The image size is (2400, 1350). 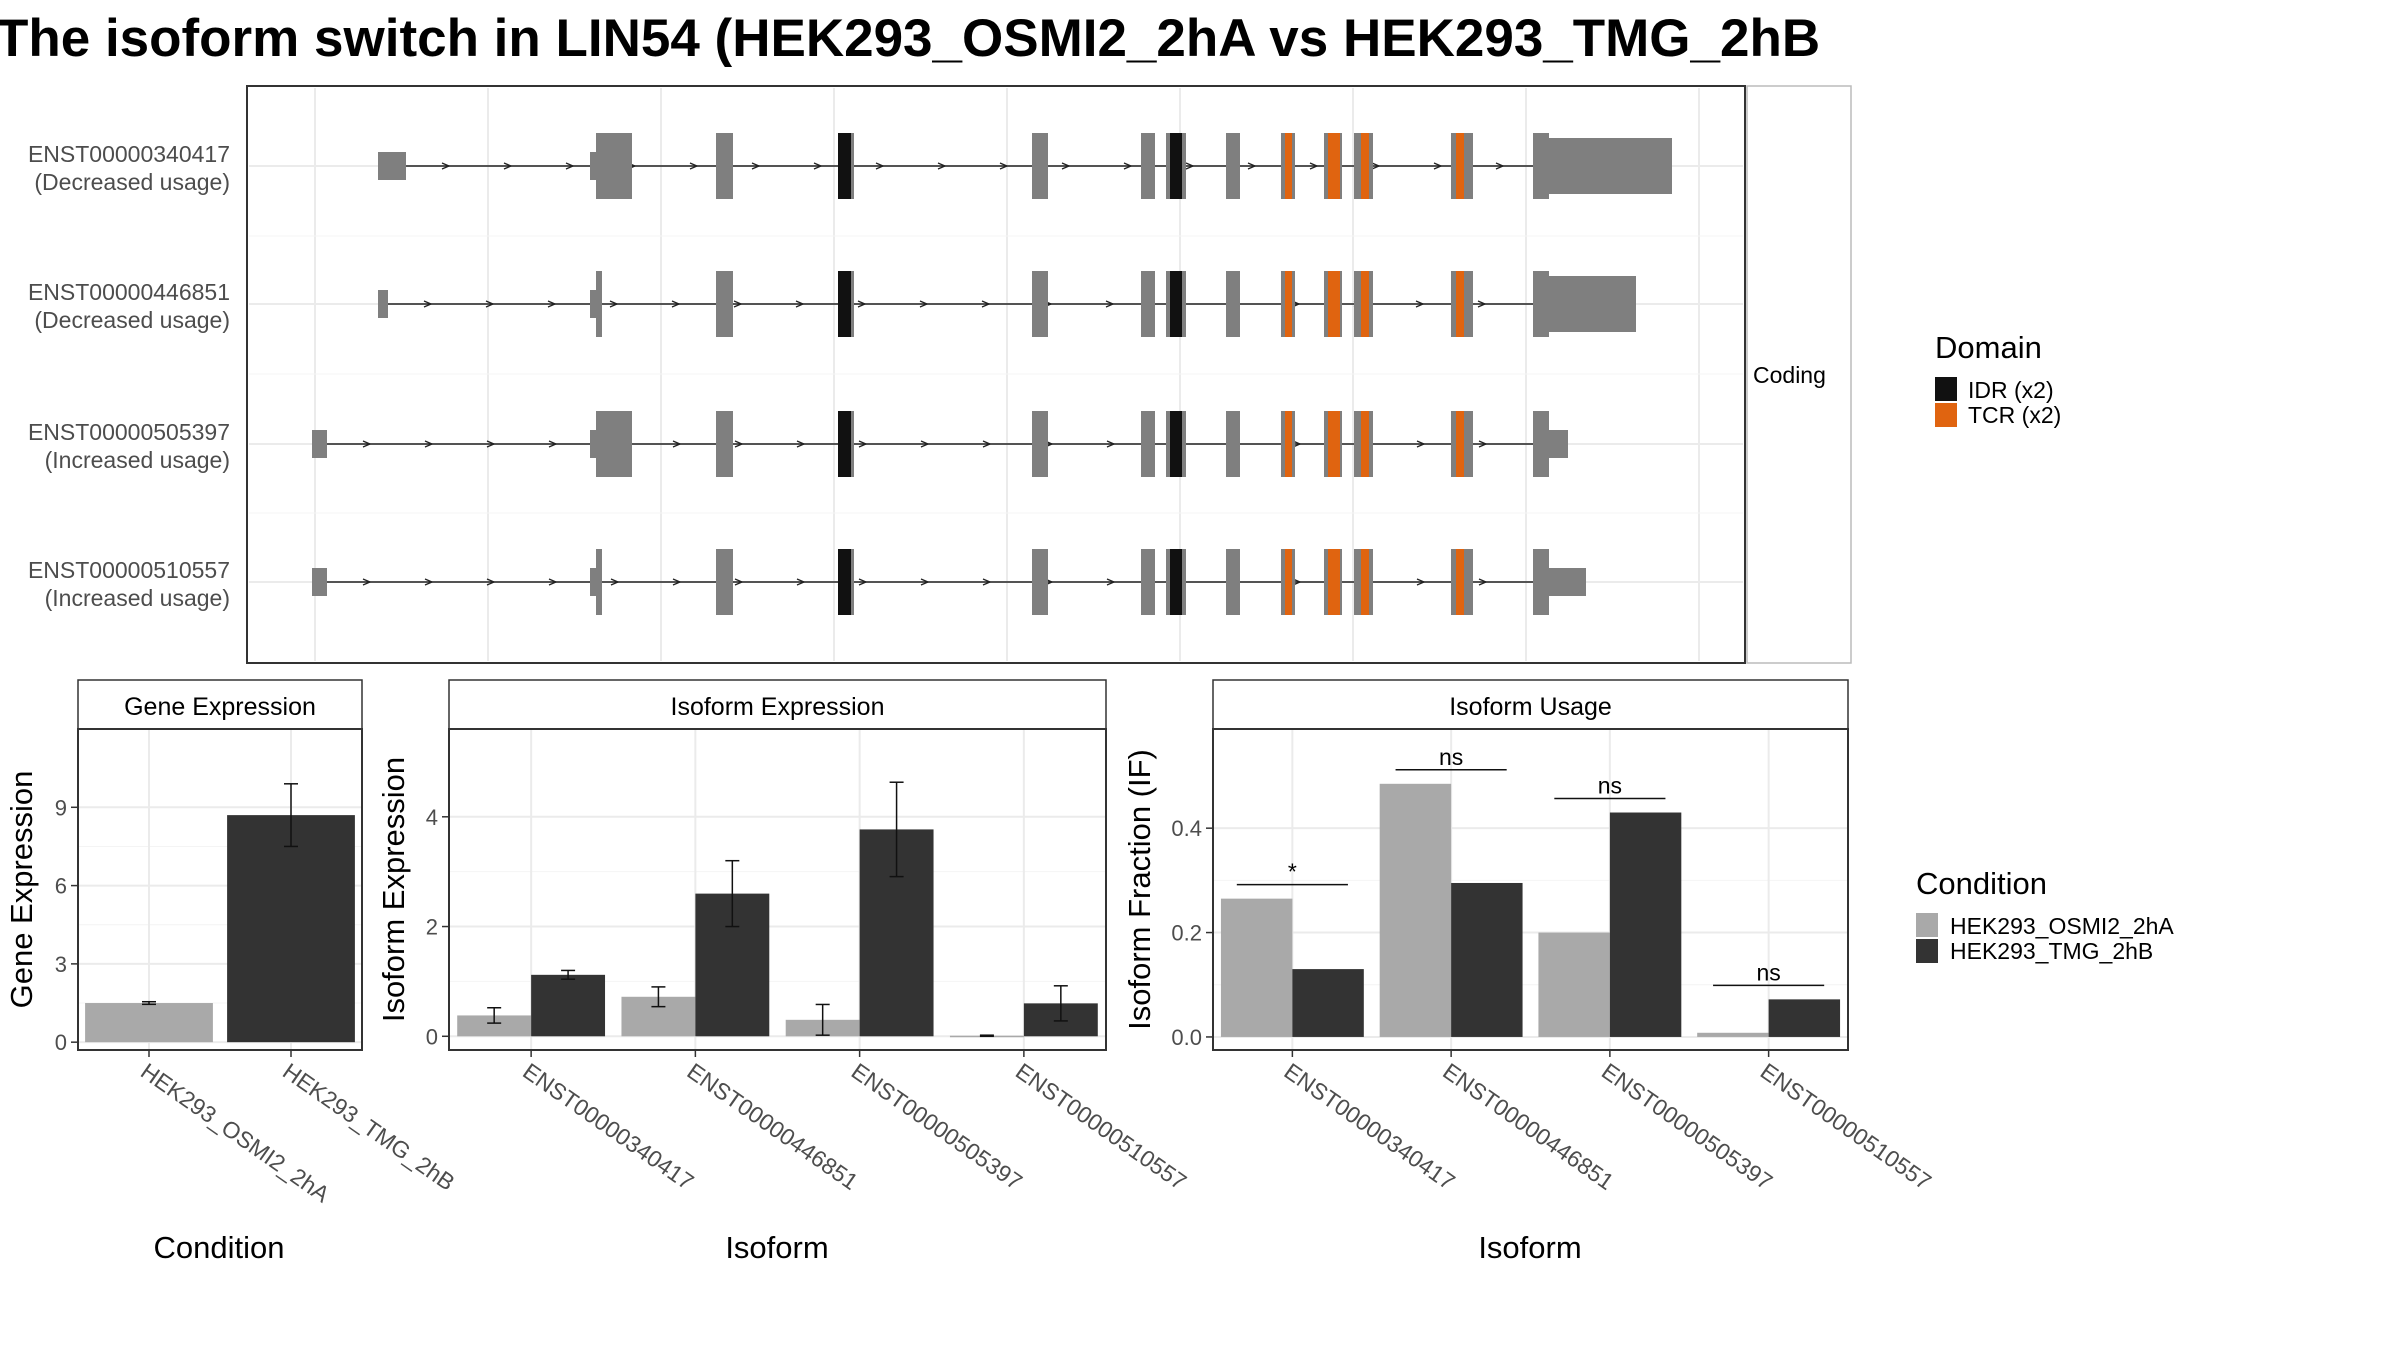 What do you see at coordinates (1292, 872) in the screenshot?
I see `significance-label: *` at bounding box center [1292, 872].